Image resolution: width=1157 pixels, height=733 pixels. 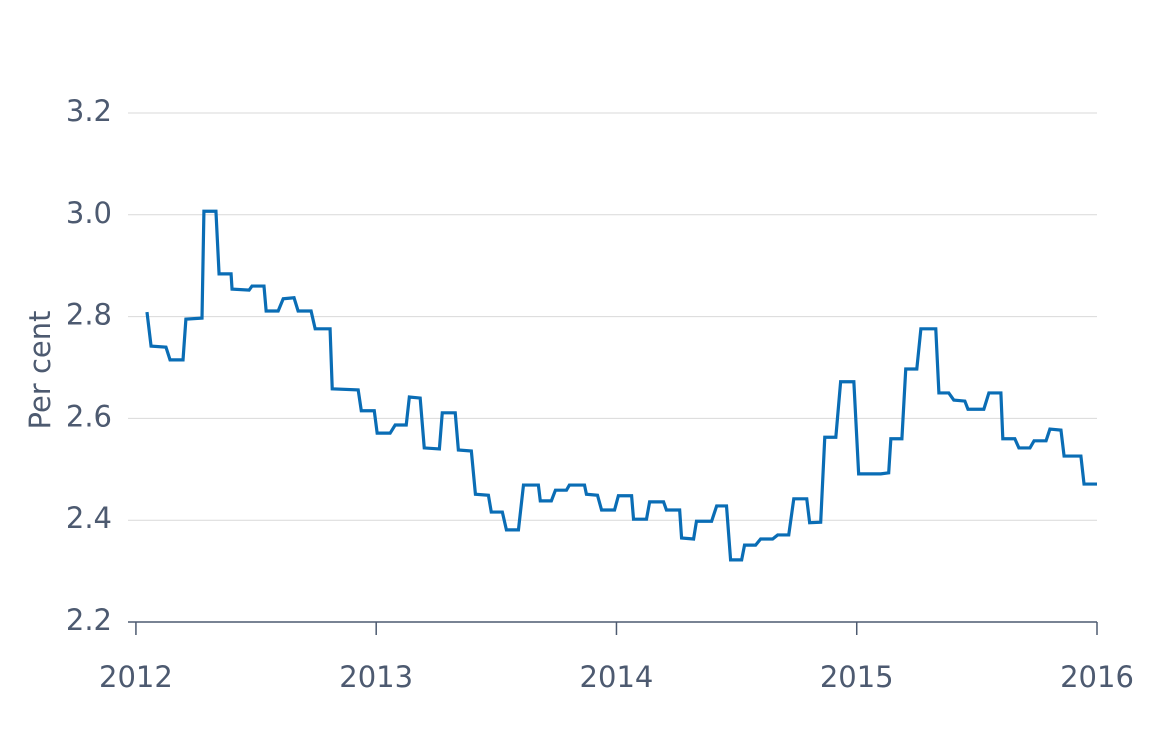 I want to click on y-tick-label: 2.6, so click(x=89, y=416).